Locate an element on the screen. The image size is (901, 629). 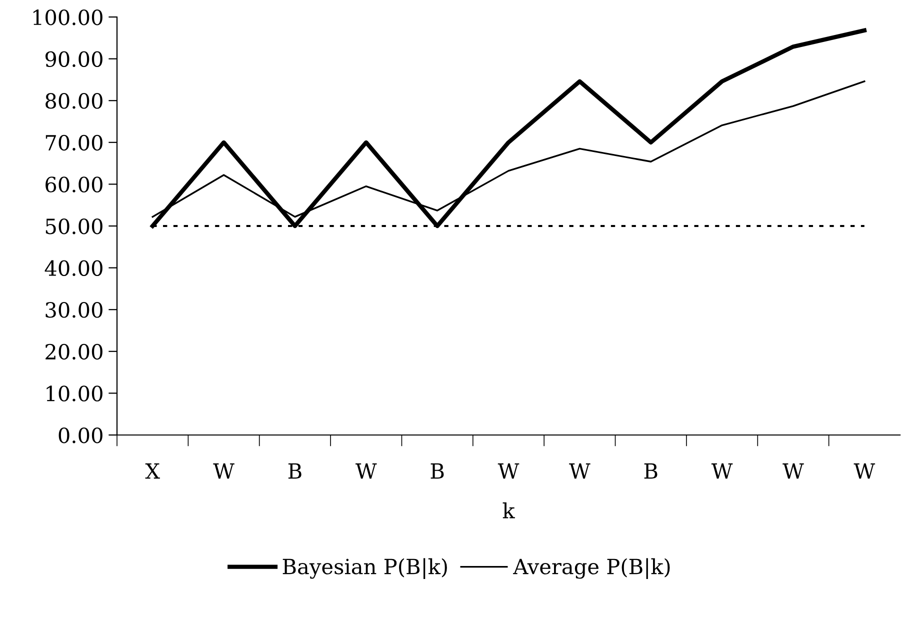
x-axis-title: k is located at coordinates (508, 510).